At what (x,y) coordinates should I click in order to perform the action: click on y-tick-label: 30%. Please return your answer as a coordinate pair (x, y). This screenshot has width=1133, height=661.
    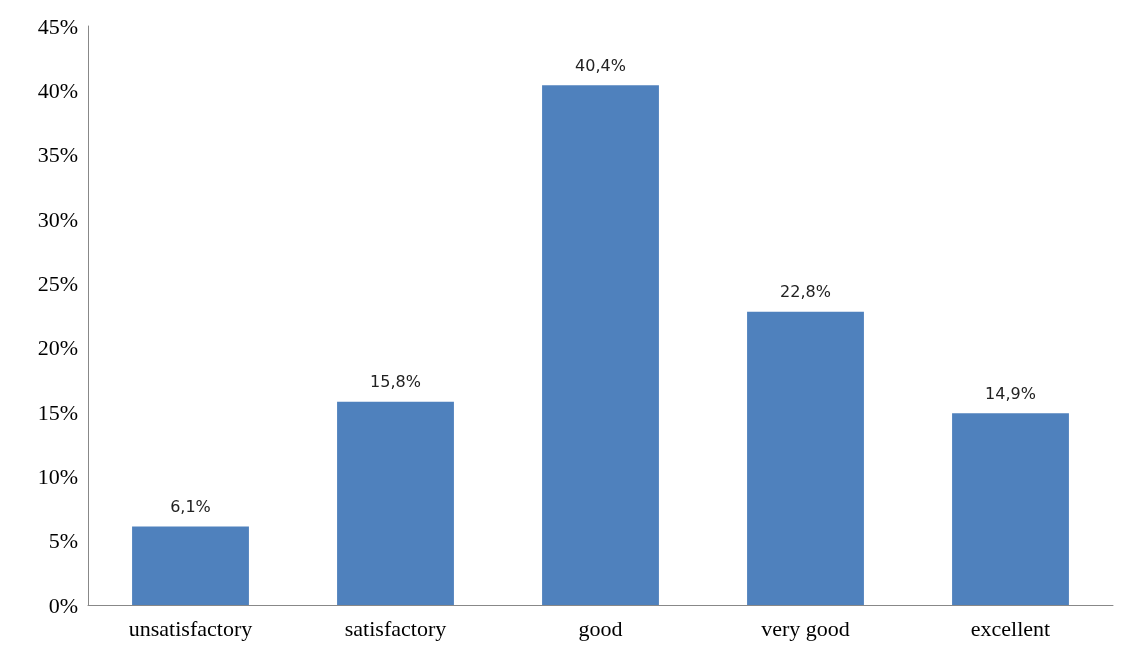
    Looking at the image, I should click on (57, 219).